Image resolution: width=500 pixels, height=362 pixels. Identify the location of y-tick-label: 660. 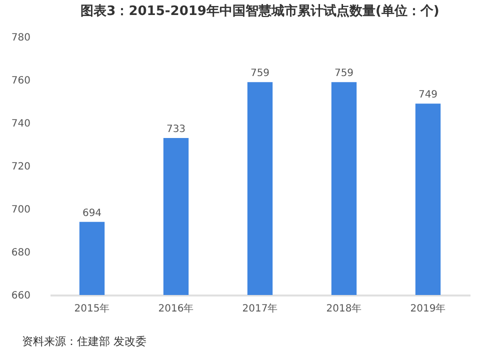
(20, 296).